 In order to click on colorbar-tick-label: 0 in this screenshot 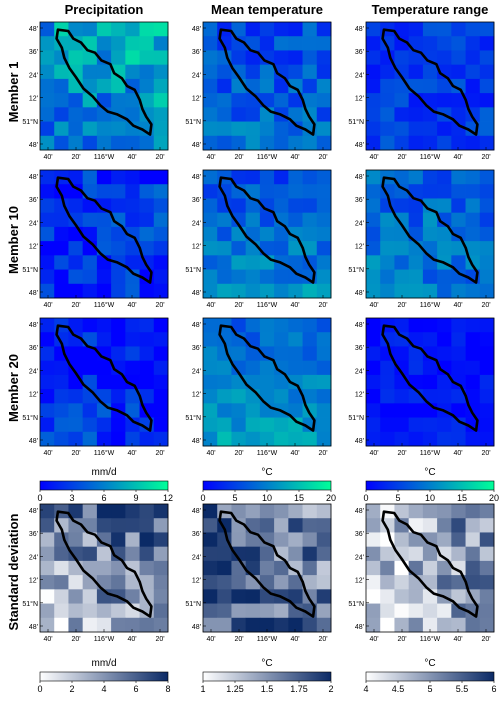, I will do `click(202, 498)`.